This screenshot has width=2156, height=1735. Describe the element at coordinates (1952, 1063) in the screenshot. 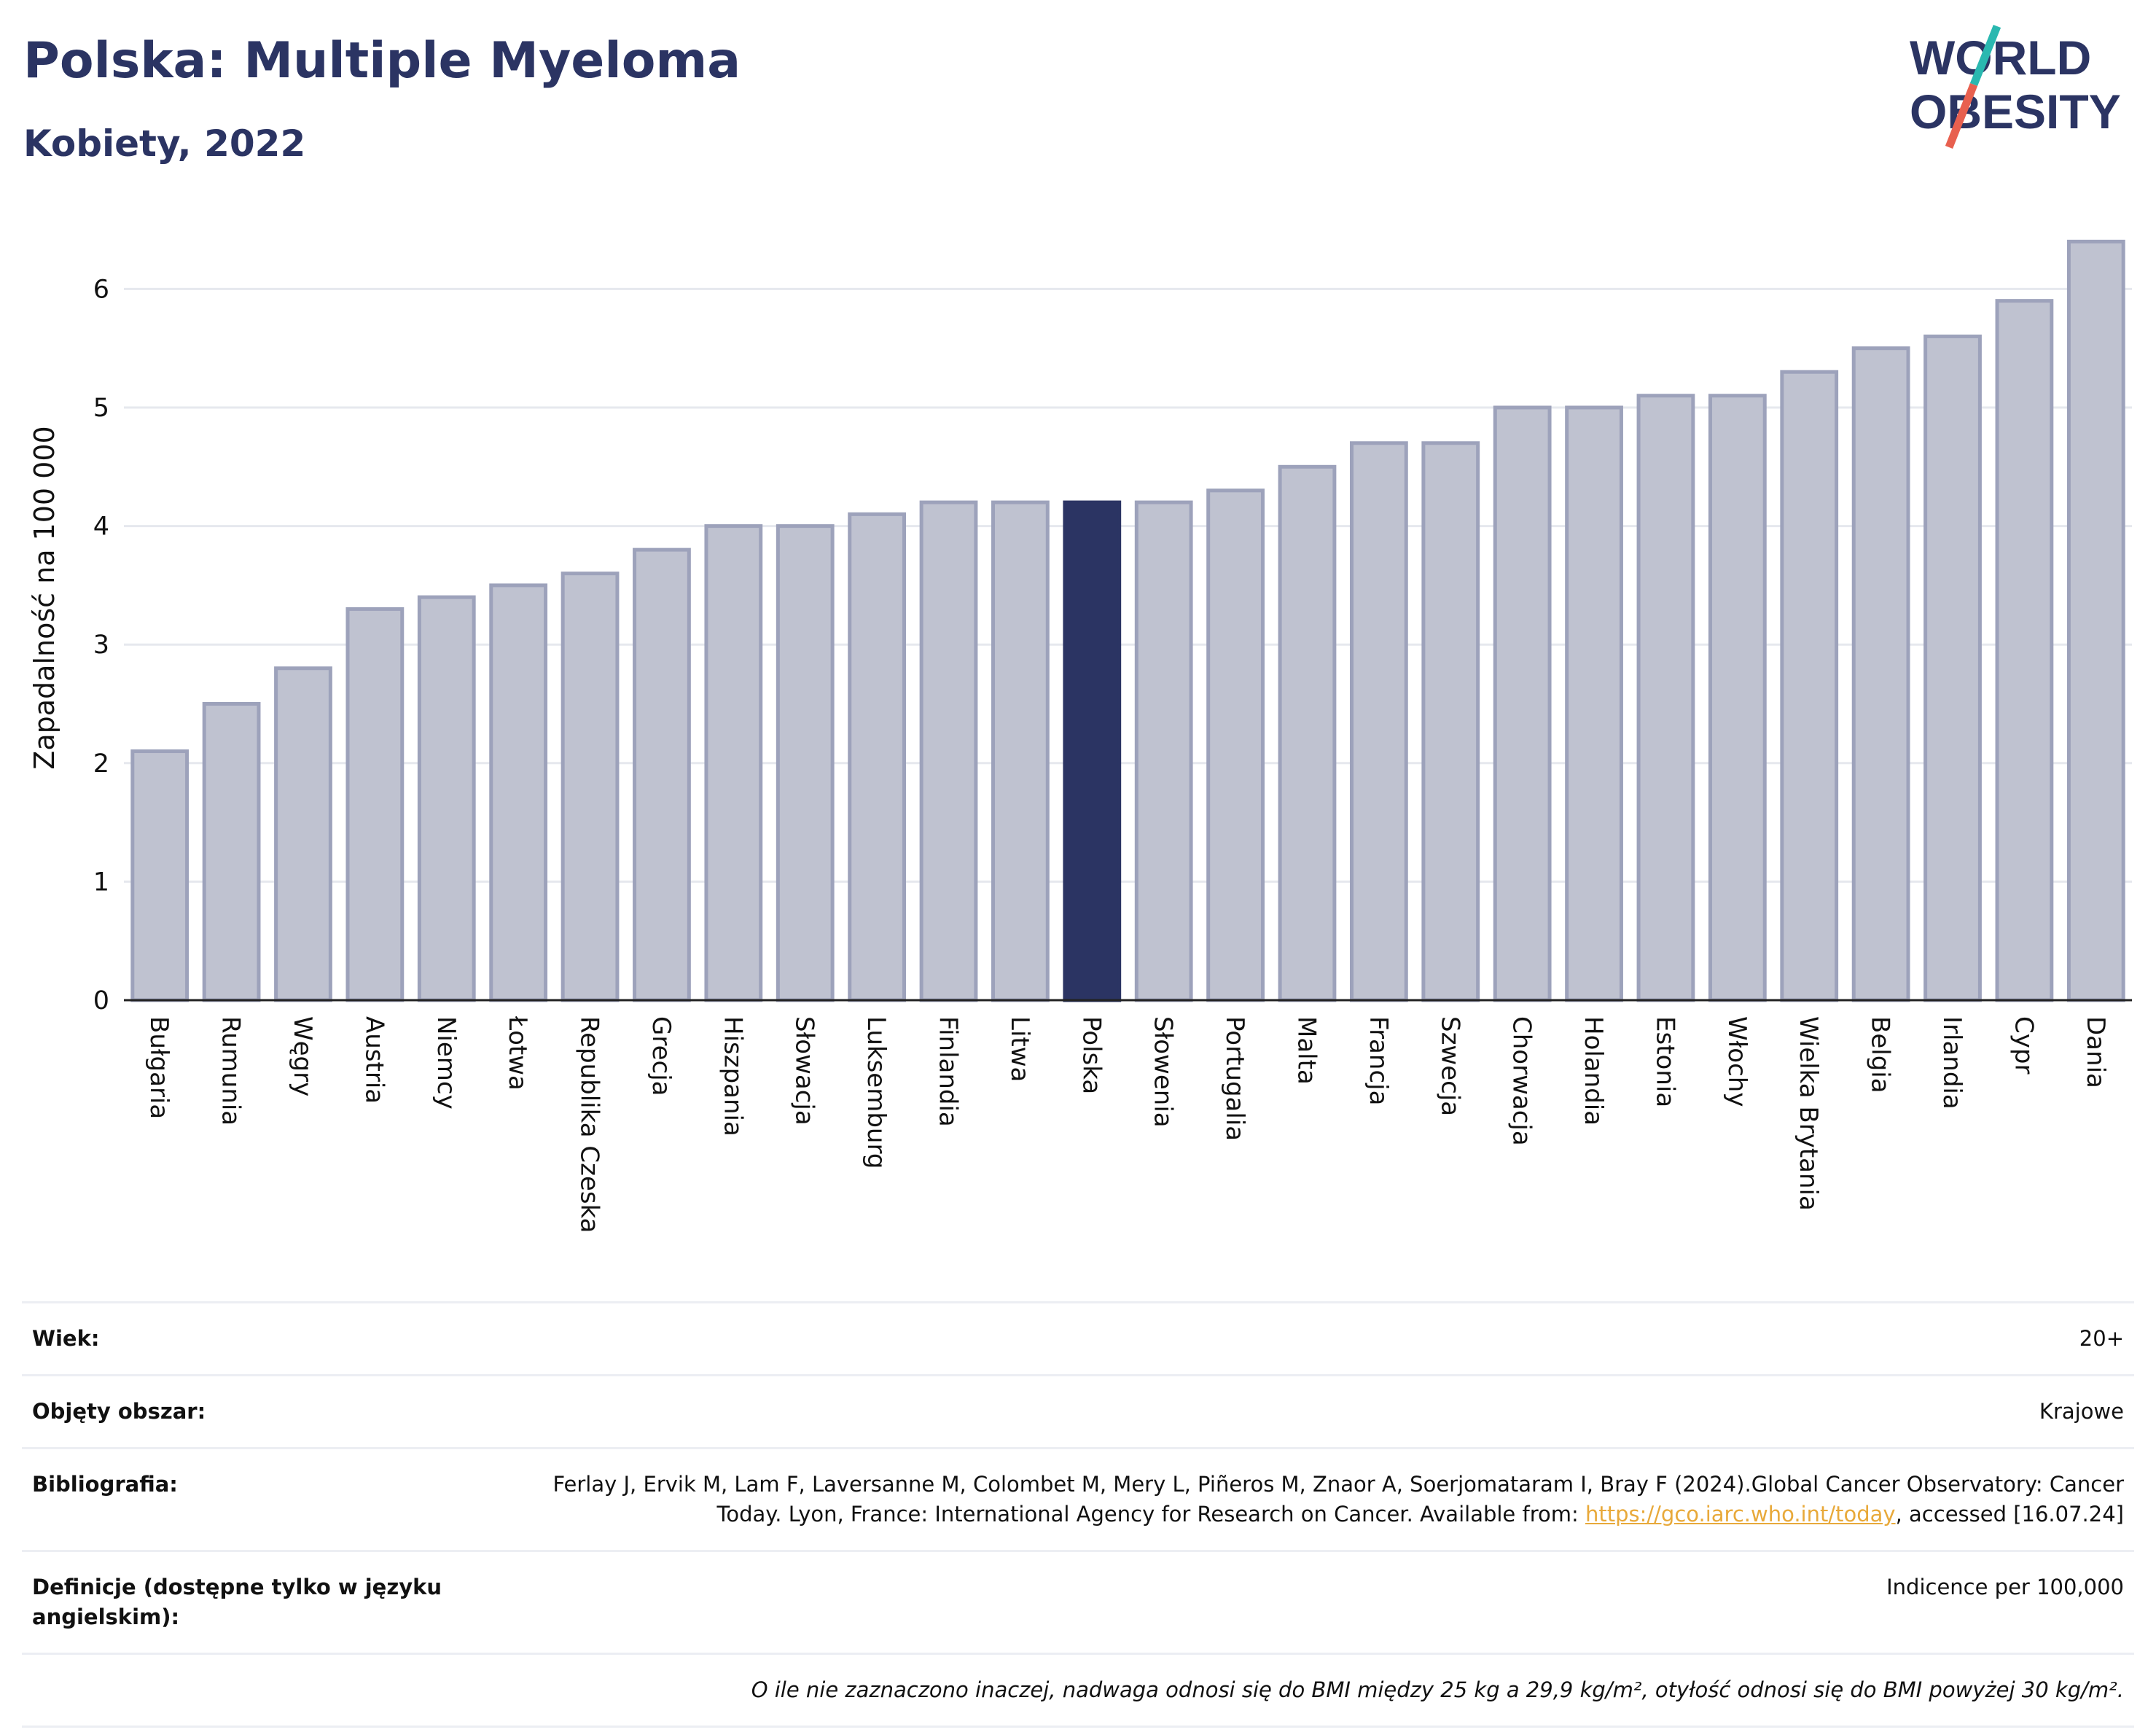

I see `x-tick-label: Irlandia` at that location.